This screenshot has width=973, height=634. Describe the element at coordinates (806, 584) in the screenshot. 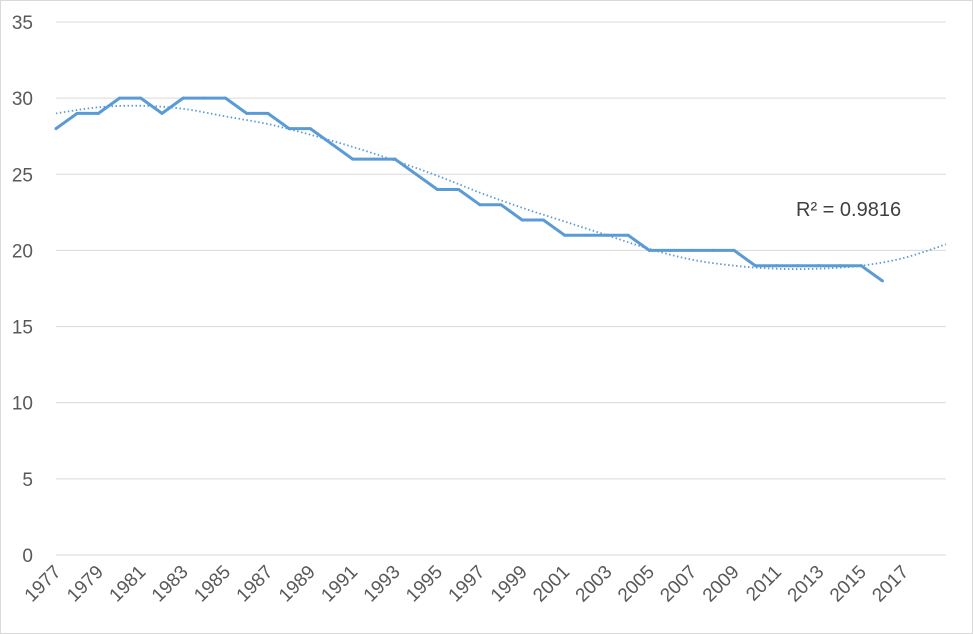

I see `x-tick-label: 2013` at that location.